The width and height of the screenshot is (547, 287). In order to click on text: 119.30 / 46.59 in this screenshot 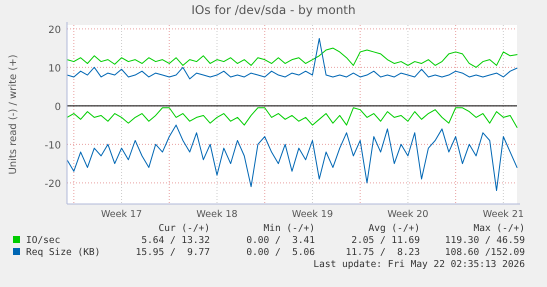, I will do `click(485, 240)`.